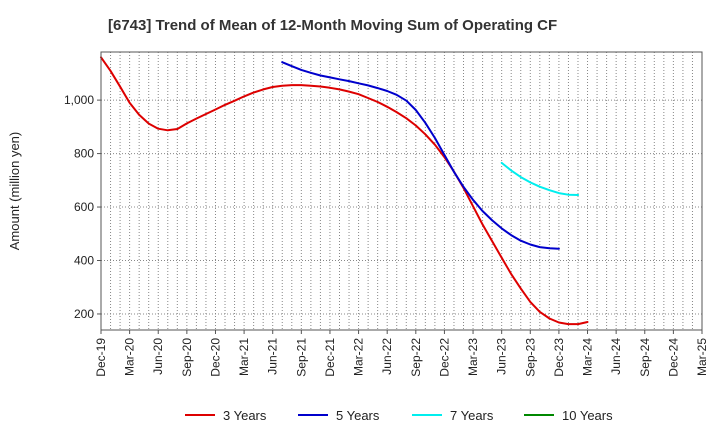 The height and width of the screenshot is (440, 720). I want to click on y-tick-label: 600, so click(84, 207).